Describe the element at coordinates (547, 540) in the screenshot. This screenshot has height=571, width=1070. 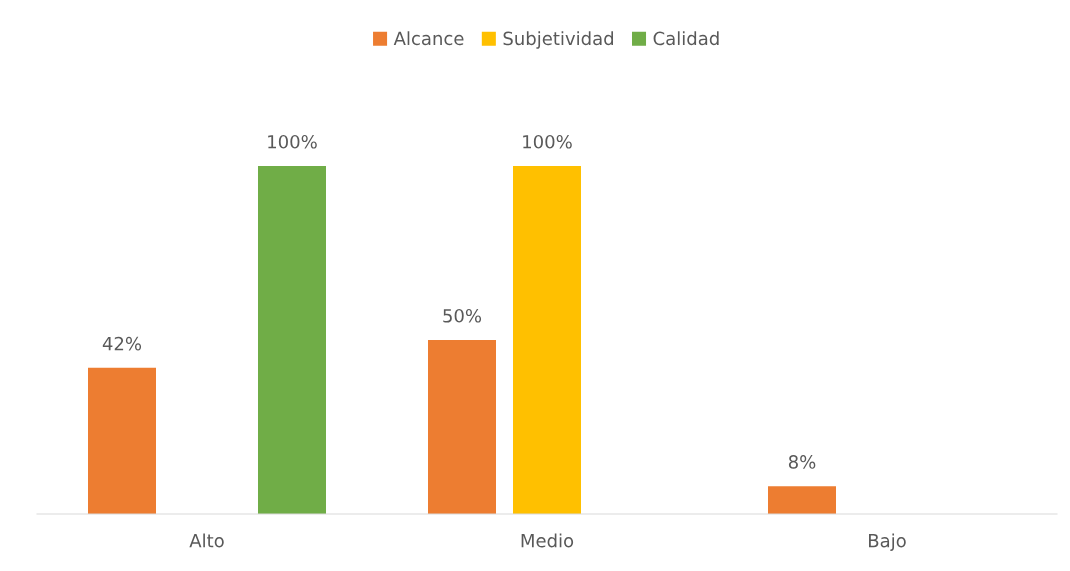
I see `x-tick-label: Medio` at that location.